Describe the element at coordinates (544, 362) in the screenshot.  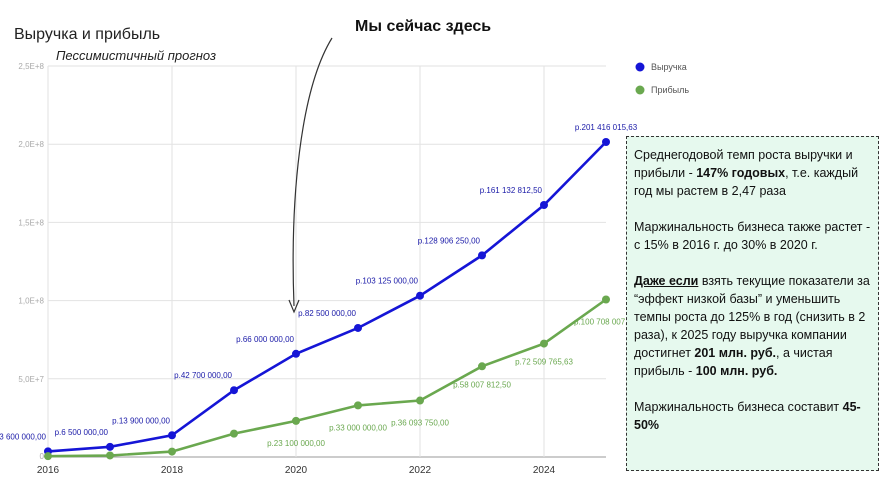
I see `data-label-profit: р.72 509 765,63` at that location.